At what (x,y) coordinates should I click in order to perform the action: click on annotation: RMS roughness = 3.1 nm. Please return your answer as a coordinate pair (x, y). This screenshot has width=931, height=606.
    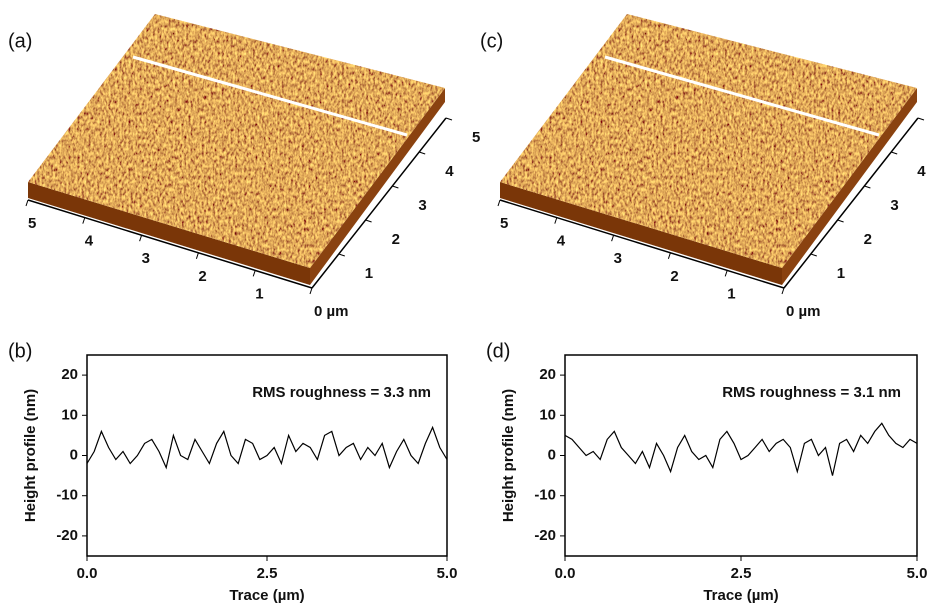
    Looking at the image, I should click on (811, 392).